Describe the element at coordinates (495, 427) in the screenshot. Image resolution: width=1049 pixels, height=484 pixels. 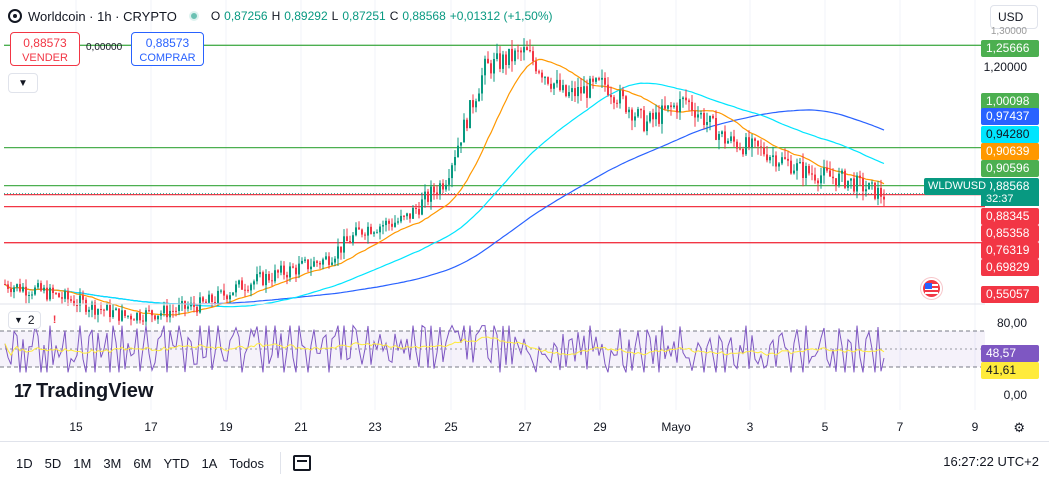
I see `time-axis: 15 17 19 21 23 25 27 29 Mayo 3 5 7 9` at that location.